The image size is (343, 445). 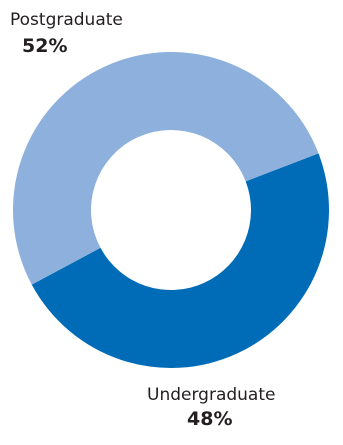 What do you see at coordinates (209, 419) in the screenshot?
I see `slice-value-label: 48%` at bounding box center [209, 419].